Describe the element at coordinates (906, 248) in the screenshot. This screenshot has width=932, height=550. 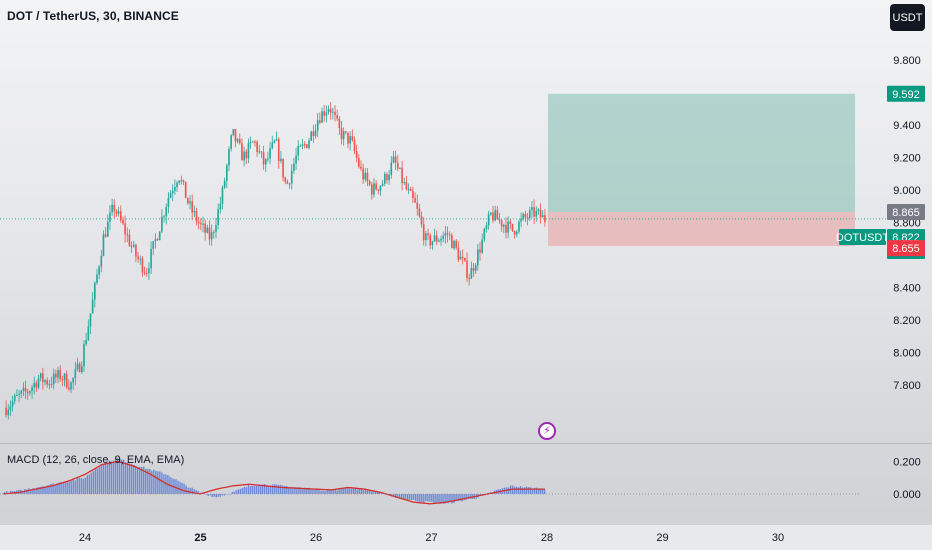
I see `stop-price-label: 8.655` at that location.